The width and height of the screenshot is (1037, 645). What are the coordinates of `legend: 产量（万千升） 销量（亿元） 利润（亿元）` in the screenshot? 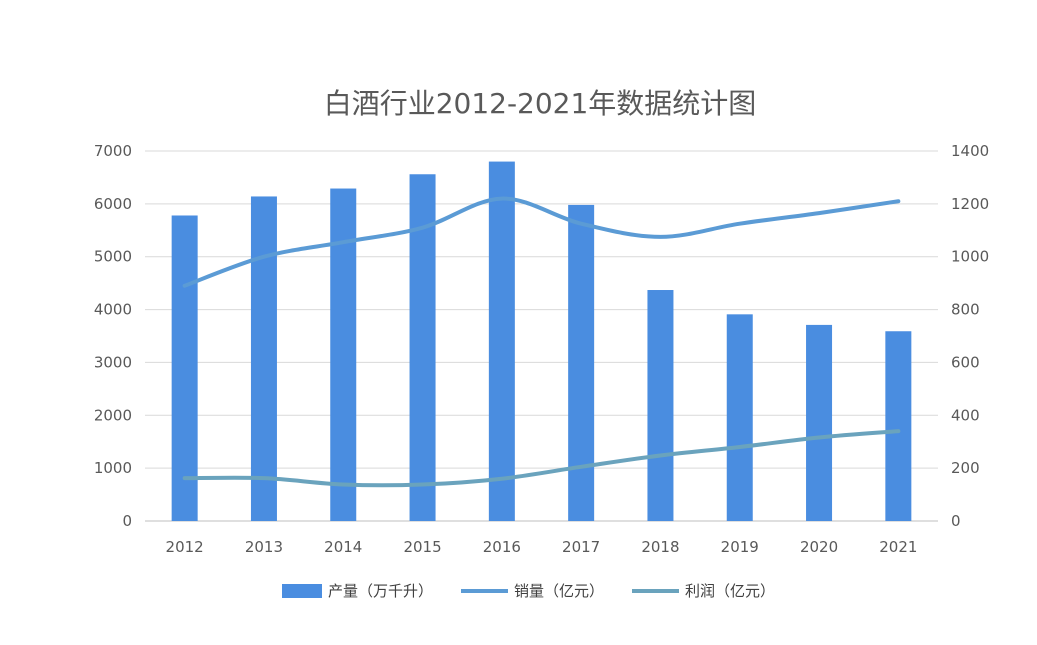 It's located at (528, 591).